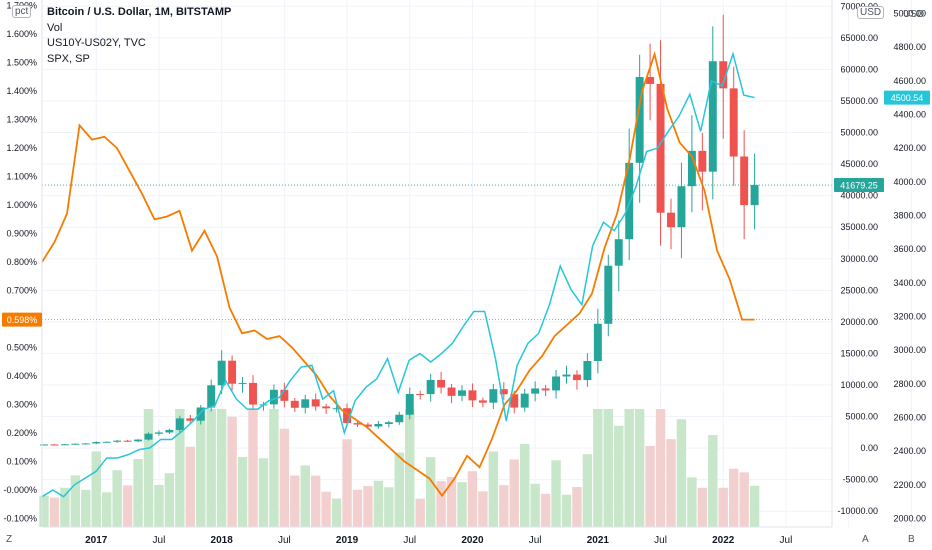 The width and height of the screenshot is (932, 550). Describe the element at coordinates (20, 518) in the screenshot. I see `left-axis-tick: -0.100%` at that location.